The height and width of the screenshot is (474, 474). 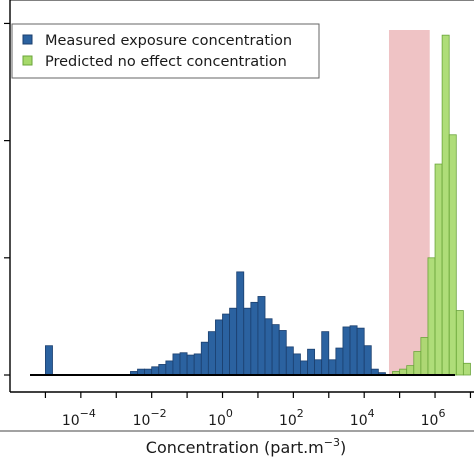 What do you see at coordinates (409, 202) in the screenshot?
I see `shaded-range-band` at bounding box center [409, 202].